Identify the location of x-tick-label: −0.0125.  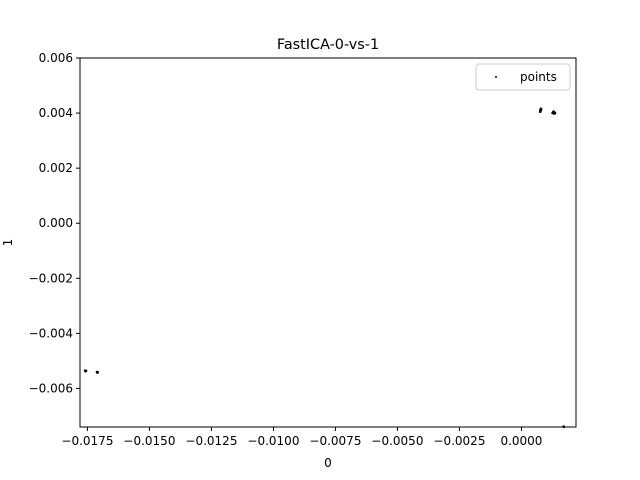
(211, 441).